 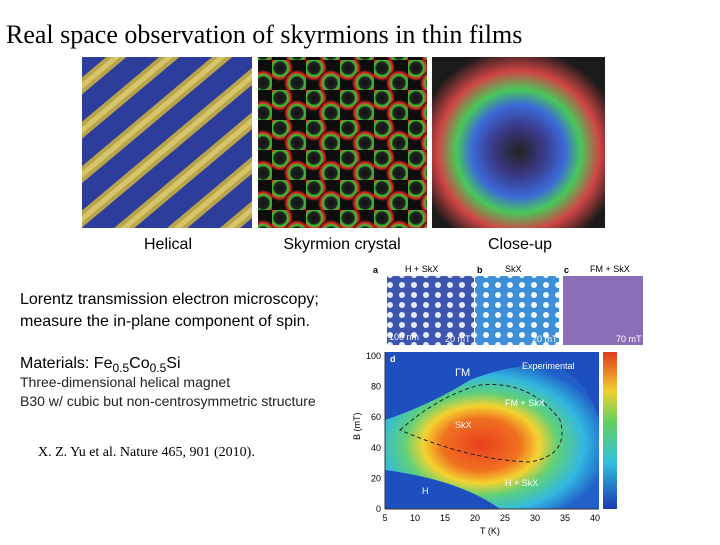 What do you see at coordinates (463, 425) in the screenshot?
I see `region-label: SkX` at bounding box center [463, 425].